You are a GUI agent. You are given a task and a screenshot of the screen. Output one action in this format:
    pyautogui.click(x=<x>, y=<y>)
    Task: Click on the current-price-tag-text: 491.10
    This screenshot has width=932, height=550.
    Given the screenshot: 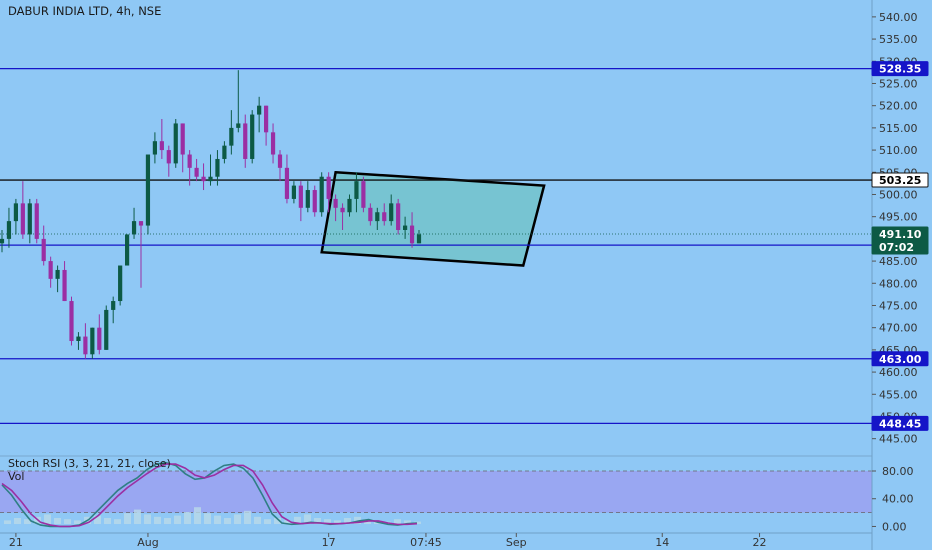 What is the action you would take?
    pyautogui.click(x=900, y=234)
    